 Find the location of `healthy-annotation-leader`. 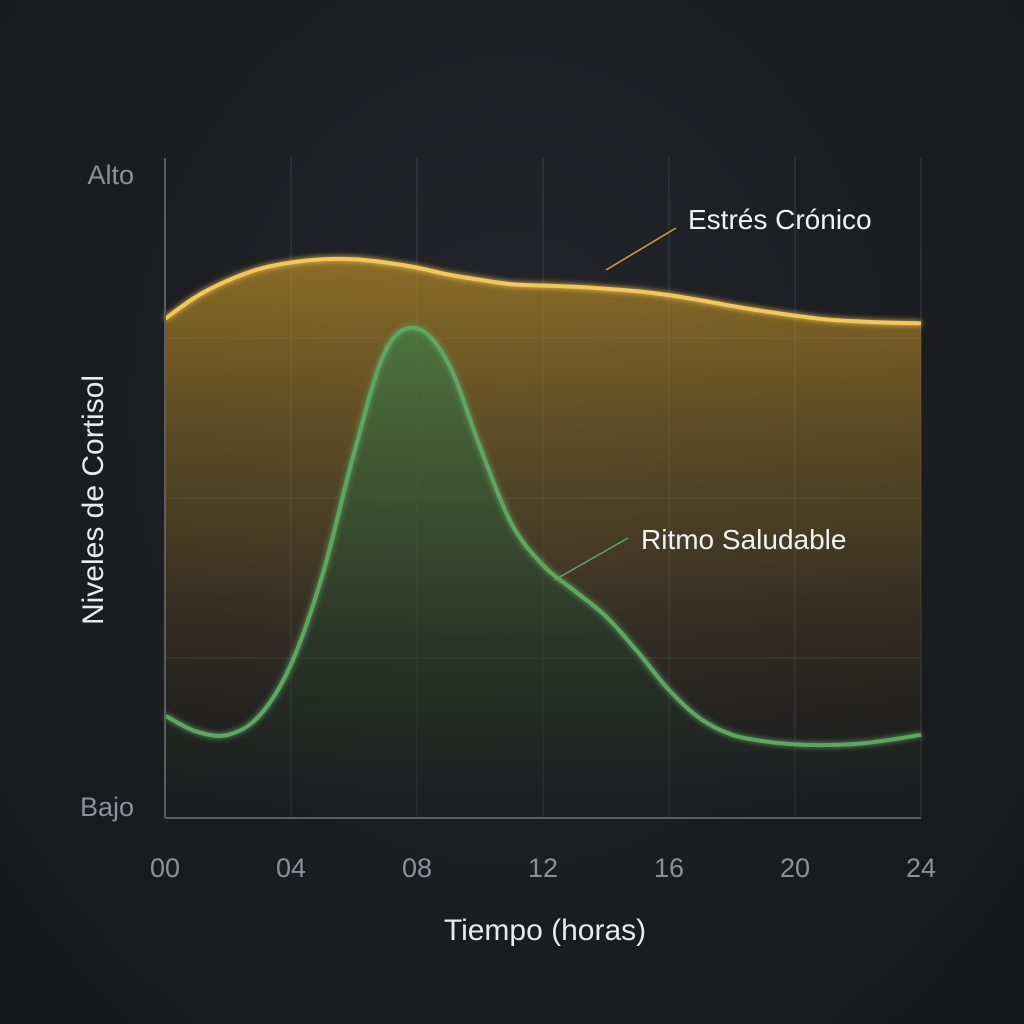

healthy-annotation-leader is located at coordinates (591, 559).